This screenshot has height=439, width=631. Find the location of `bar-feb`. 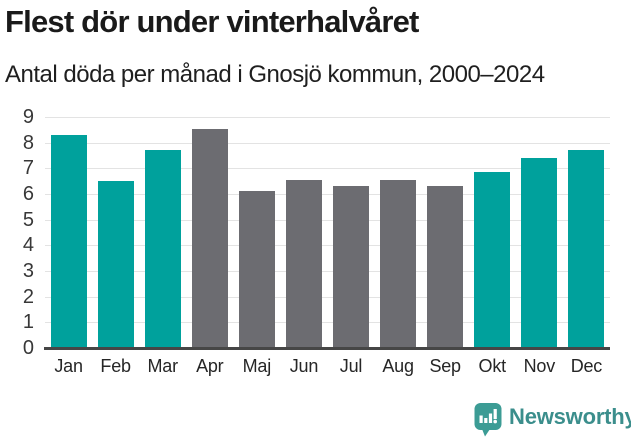

bar-feb is located at coordinates (115, 264).